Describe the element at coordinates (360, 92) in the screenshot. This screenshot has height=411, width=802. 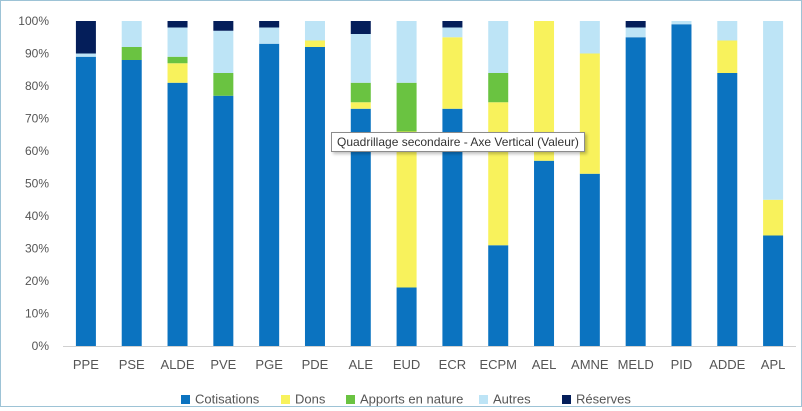
I see `bar-ale-apports-en-nature` at that location.